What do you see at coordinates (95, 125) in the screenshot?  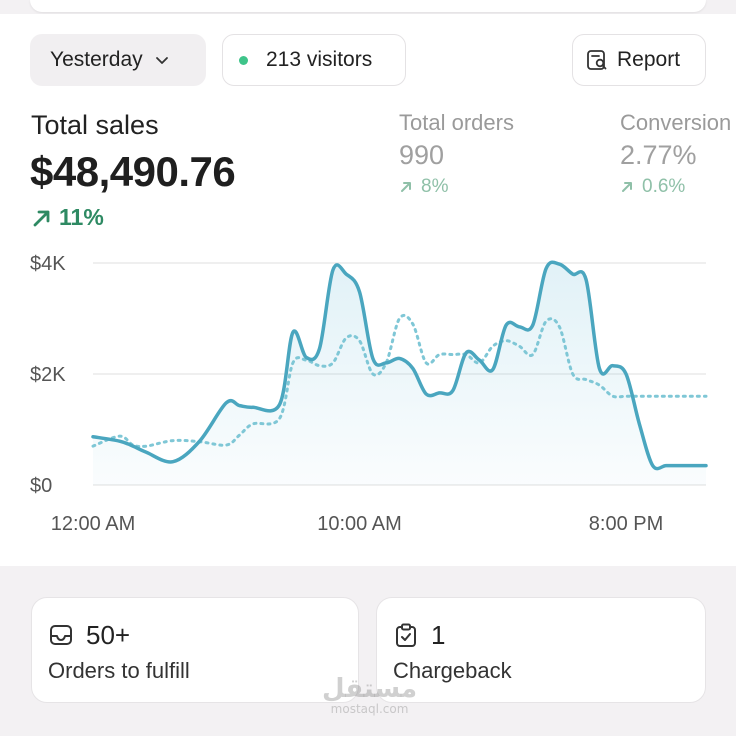 I see `total-sales-label: Total sales` at bounding box center [95, 125].